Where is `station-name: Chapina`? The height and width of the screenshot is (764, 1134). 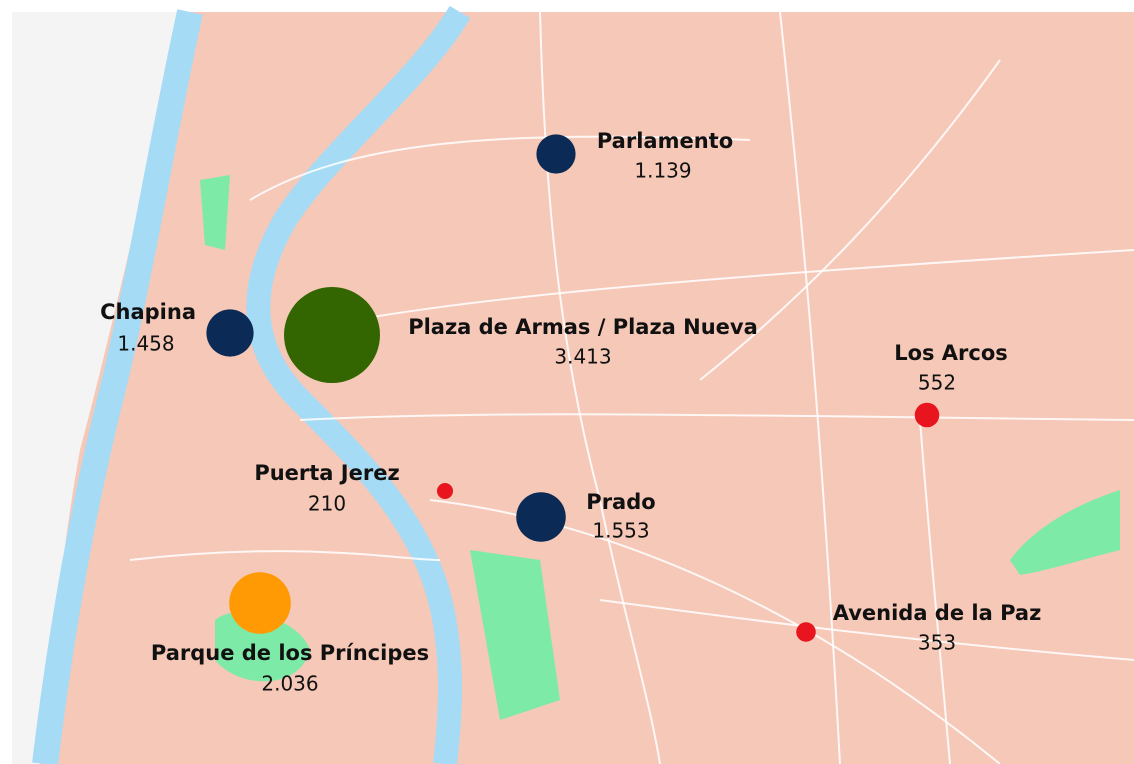
station-name: Chapina is located at coordinates (148, 312).